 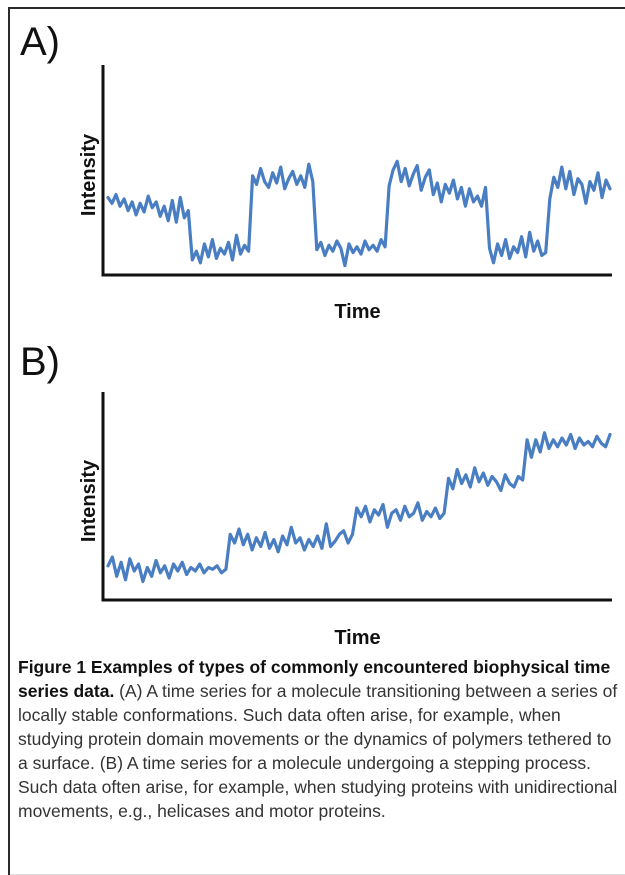 What do you see at coordinates (40, 42) in the screenshot?
I see `panel-label-a: A)` at bounding box center [40, 42].